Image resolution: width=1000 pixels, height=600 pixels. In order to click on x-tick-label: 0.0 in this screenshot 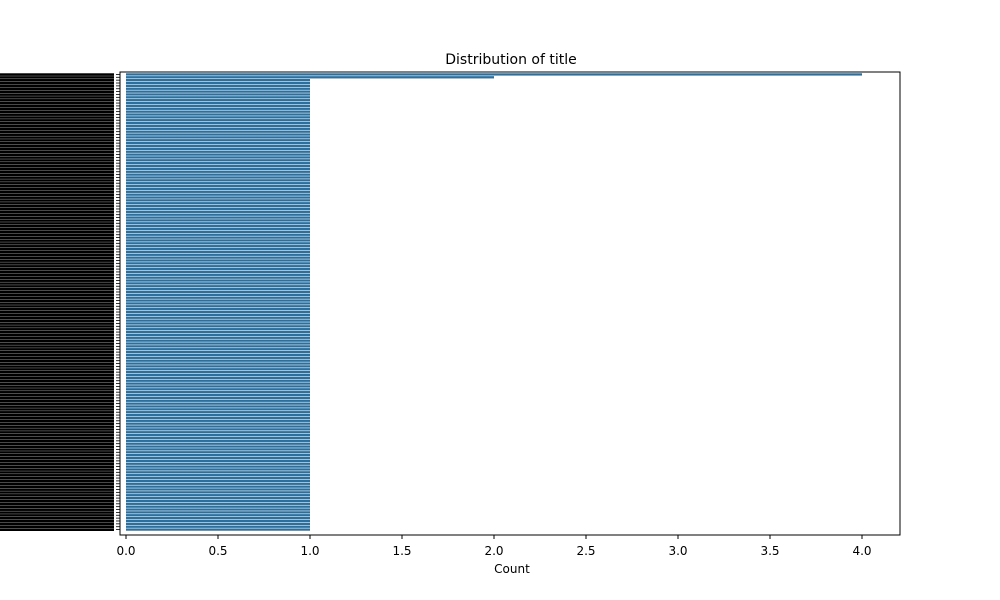, I will do `click(125, 551)`.